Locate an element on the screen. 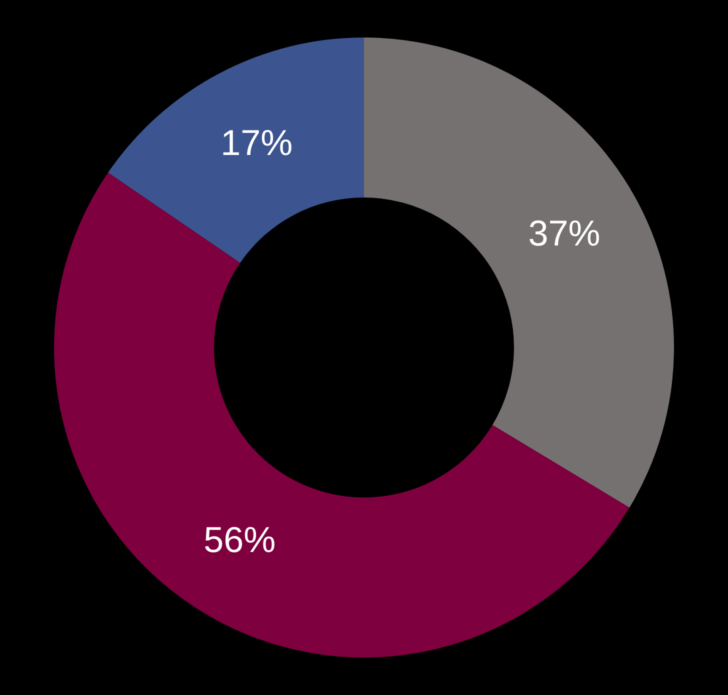  data-label: 17% is located at coordinates (256, 143).